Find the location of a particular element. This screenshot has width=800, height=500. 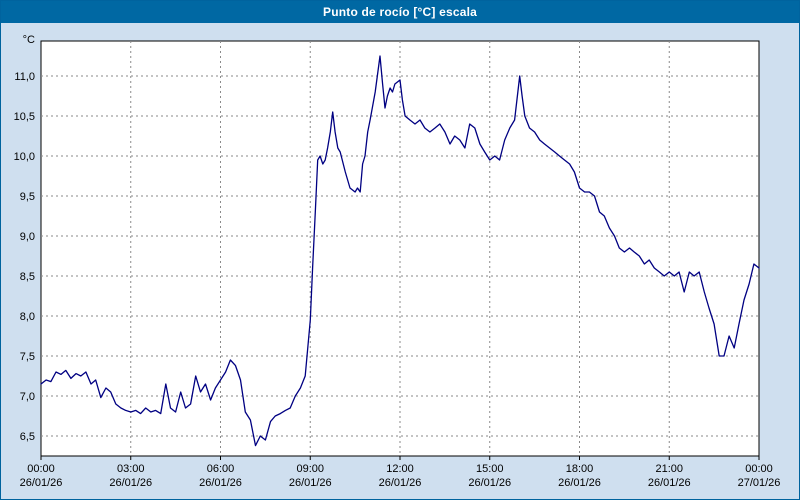

y-tick-label: 10,5 is located at coordinates (24, 117).